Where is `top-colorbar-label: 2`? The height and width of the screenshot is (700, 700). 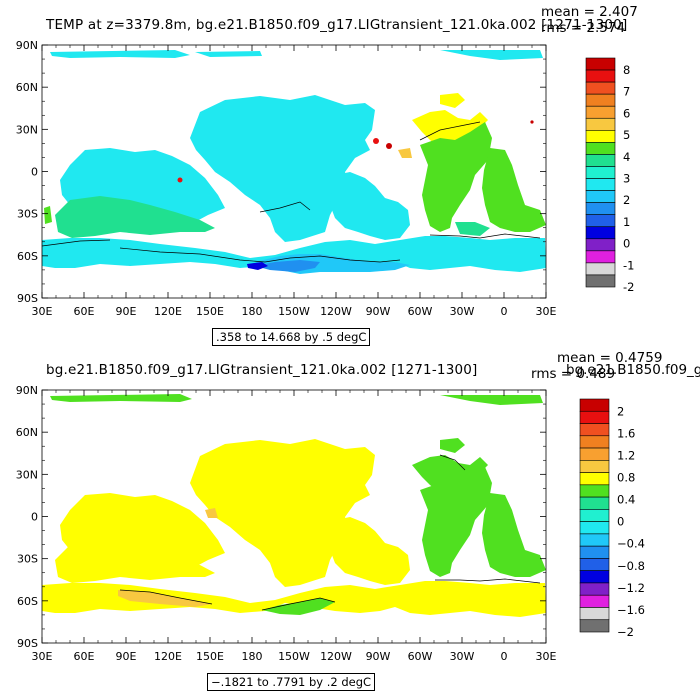
top-colorbar-label: 2 is located at coordinates (626, 200).